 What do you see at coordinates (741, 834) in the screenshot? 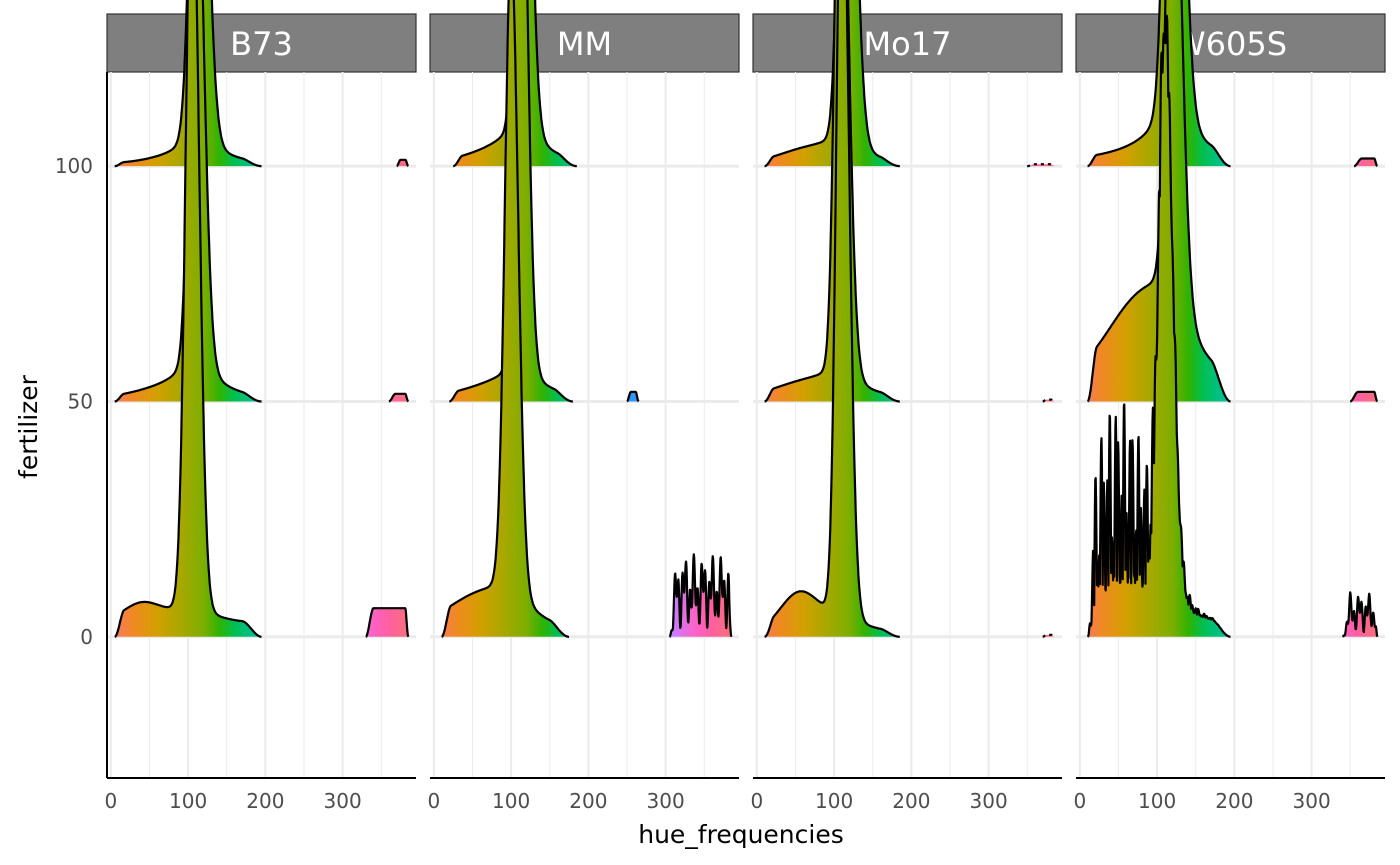
I see `x-axis-title: hue_frequencies` at bounding box center [741, 834].